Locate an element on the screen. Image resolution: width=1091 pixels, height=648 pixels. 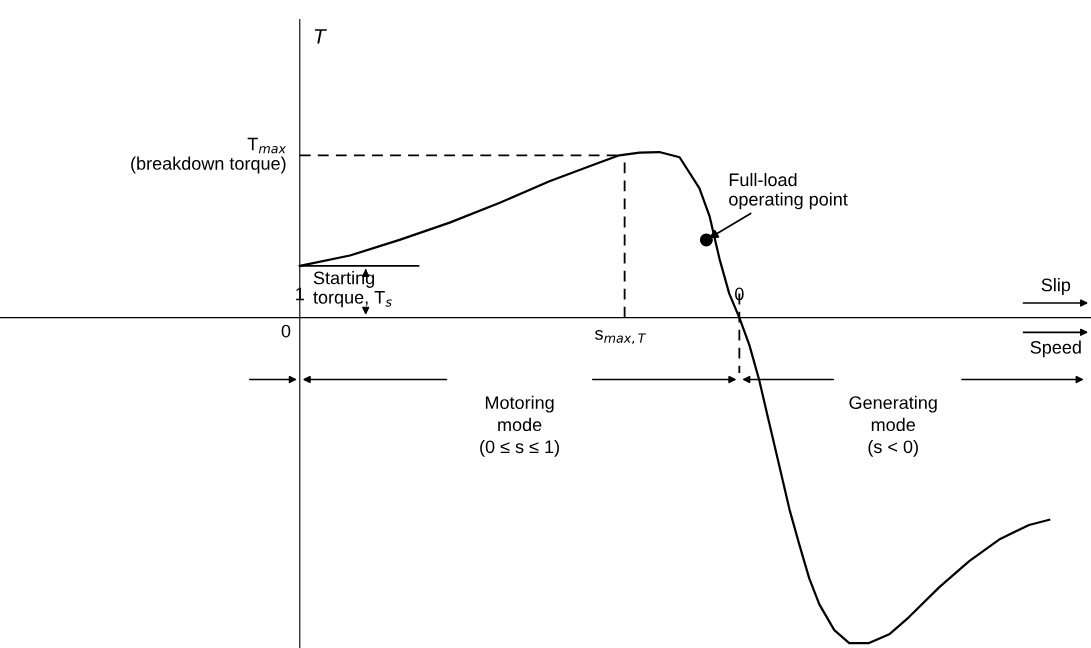
annotation: Full-load operating point is located at coordinates (788, 191).